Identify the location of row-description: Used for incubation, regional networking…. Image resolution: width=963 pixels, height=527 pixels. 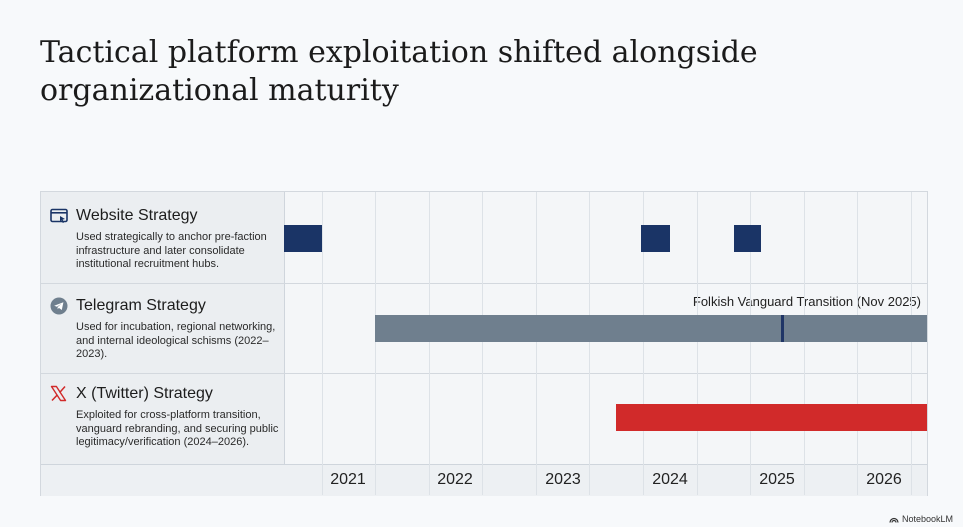
(176, 340).